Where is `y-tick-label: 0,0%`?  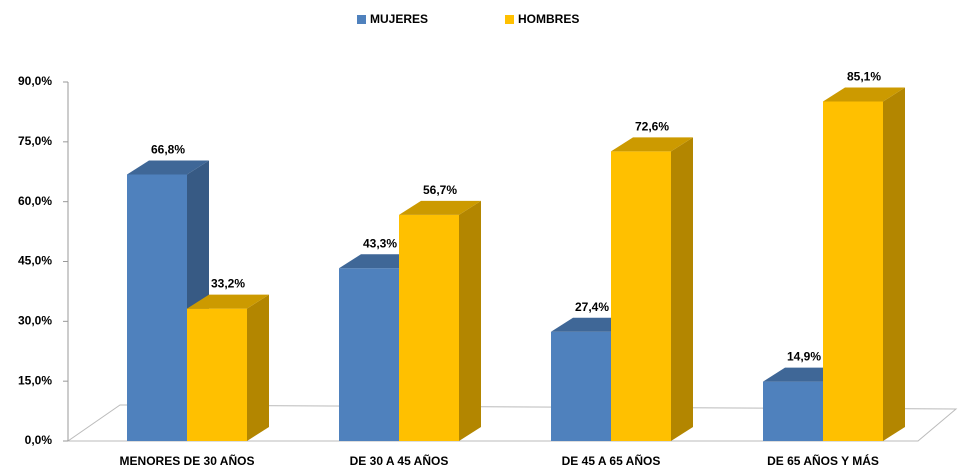 y-tick-label: 0,0% is located at coordinates (39, 440).